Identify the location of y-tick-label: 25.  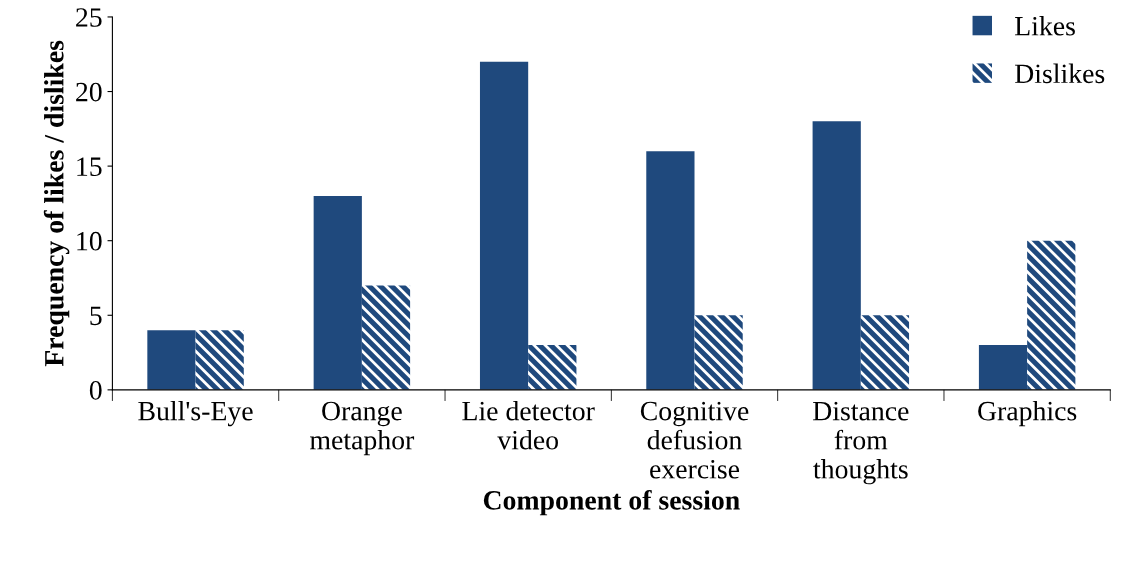
(89, 17).